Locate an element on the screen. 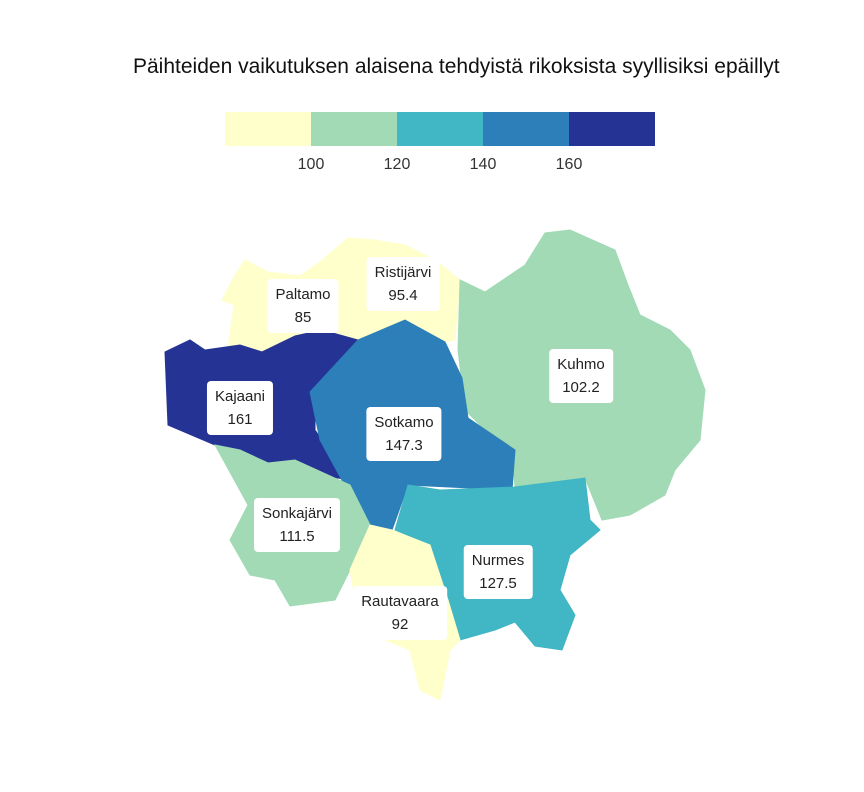 This screenshot has height=792, width=864. region-name: Nurmes is located at coordinates (498, 560).